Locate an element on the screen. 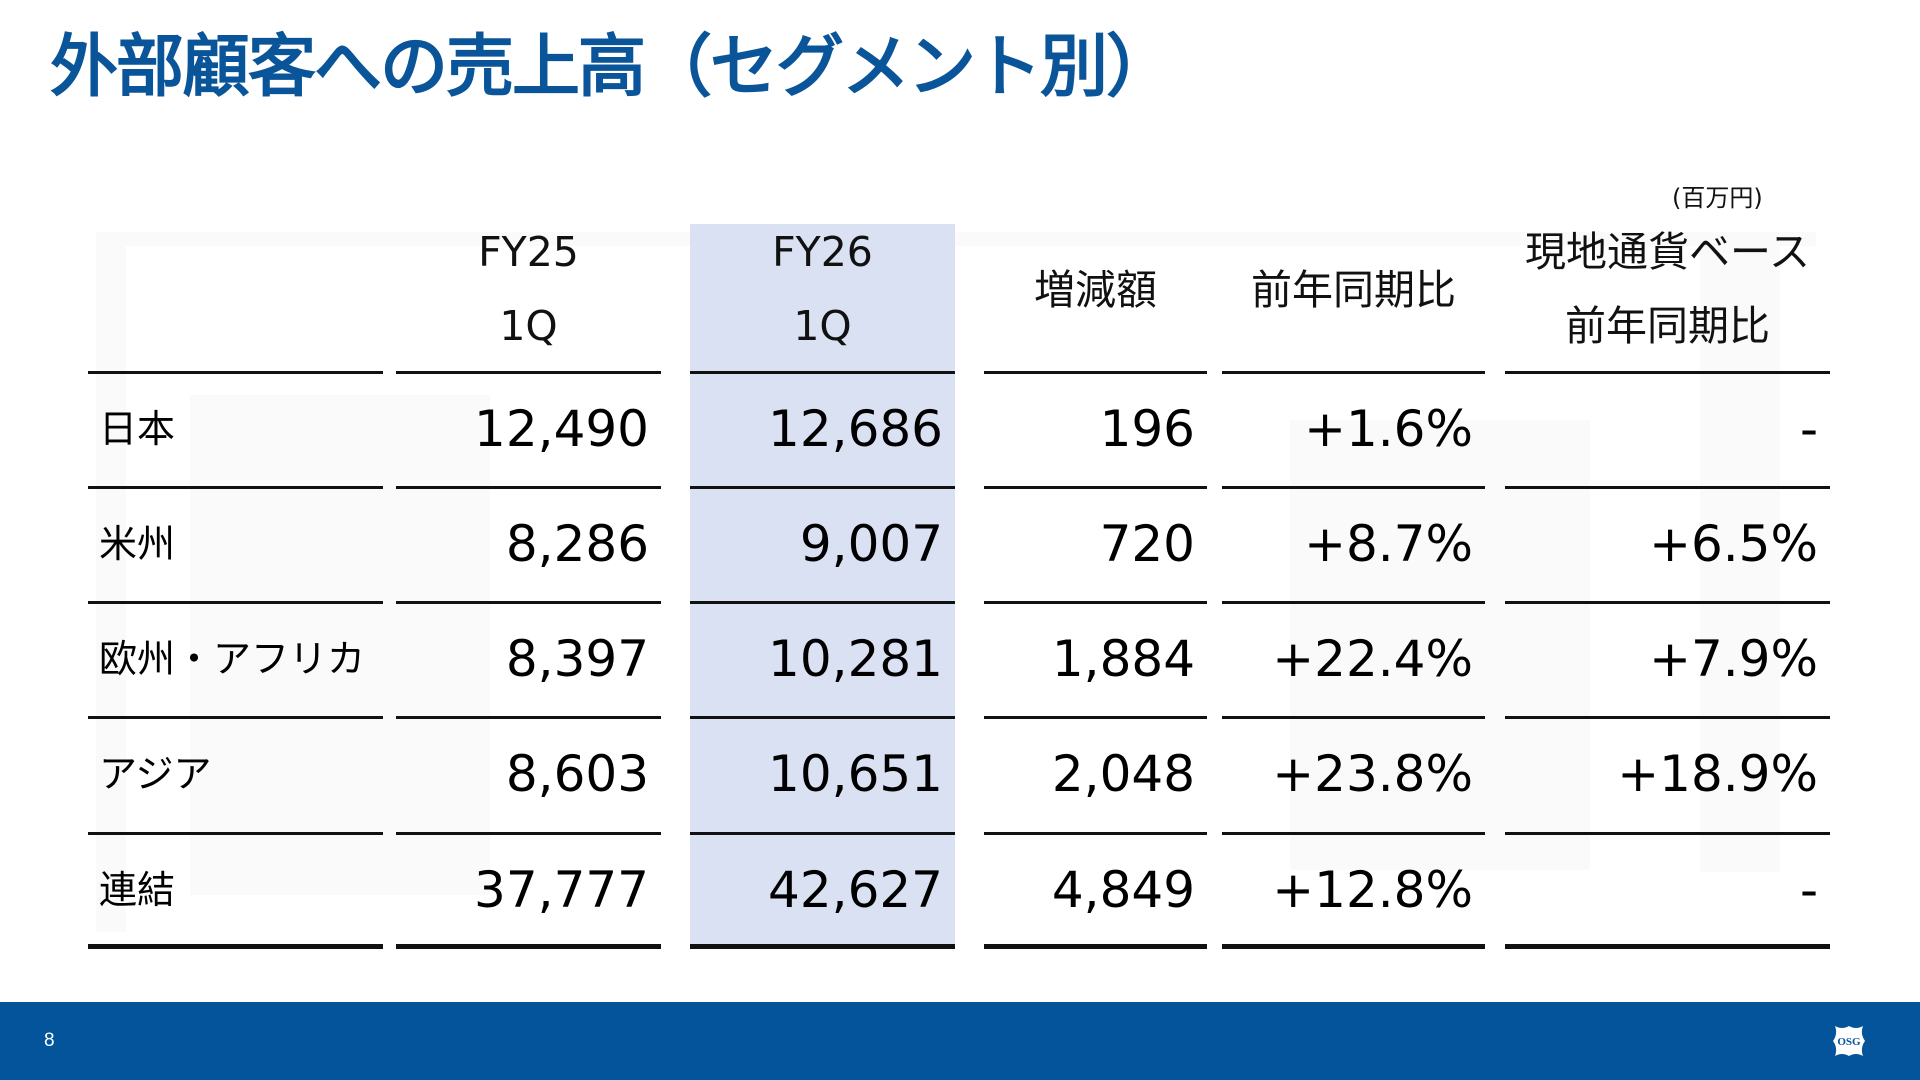 This screenshot has height=1080, width=1920. fy25-value: 8,603 is located at coordinates (577, 774).